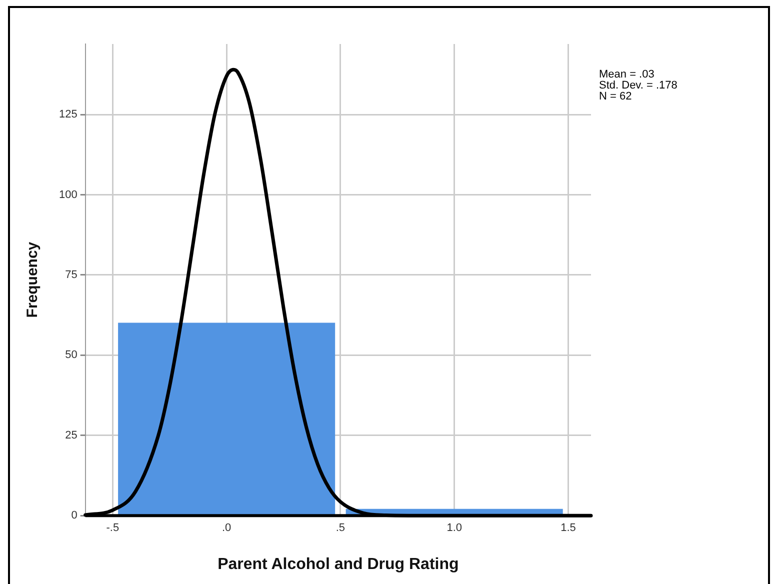  Describe the element at coordinates (454, 528) in the screenshot. I see `x-tick-label: 1.0` at that location.